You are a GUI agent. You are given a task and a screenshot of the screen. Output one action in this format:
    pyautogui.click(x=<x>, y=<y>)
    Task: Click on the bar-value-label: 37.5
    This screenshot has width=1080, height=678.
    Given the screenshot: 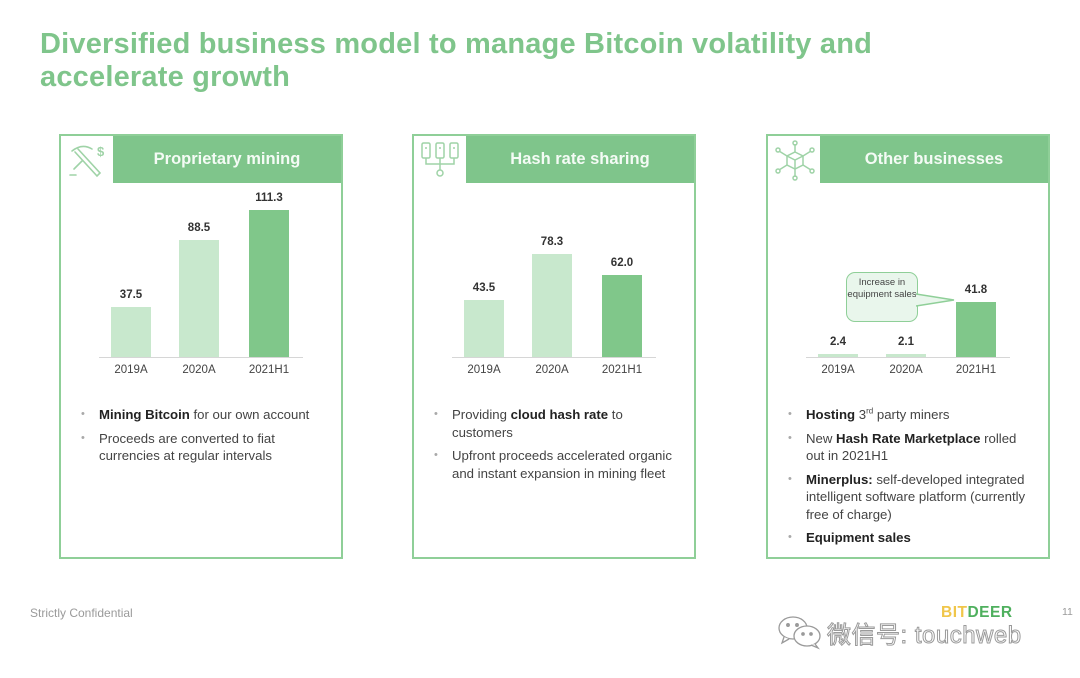 What is the action you would take?
    pyautogui.click(x=131, y=295)
    